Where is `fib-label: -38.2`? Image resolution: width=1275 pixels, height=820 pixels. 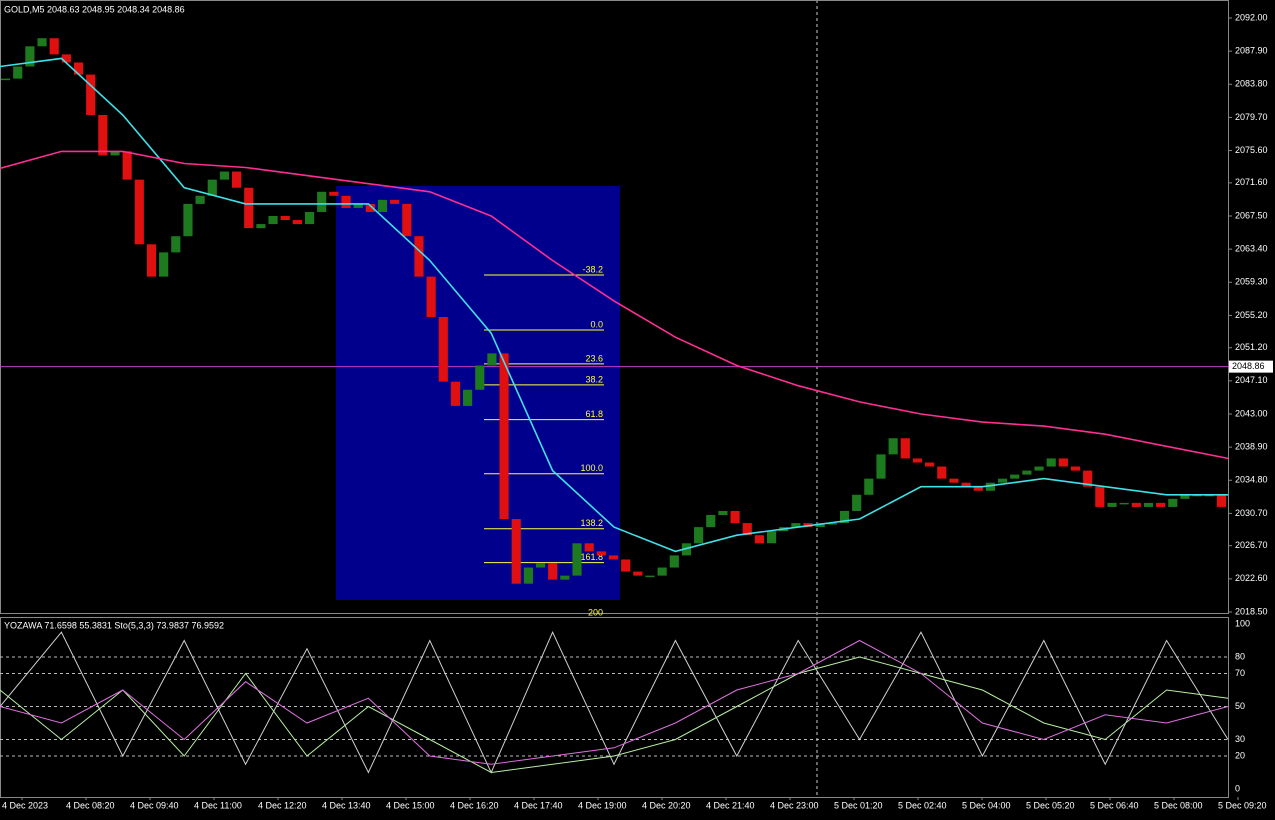
fib-label: -38.2 is located at coordinates (592, 269).